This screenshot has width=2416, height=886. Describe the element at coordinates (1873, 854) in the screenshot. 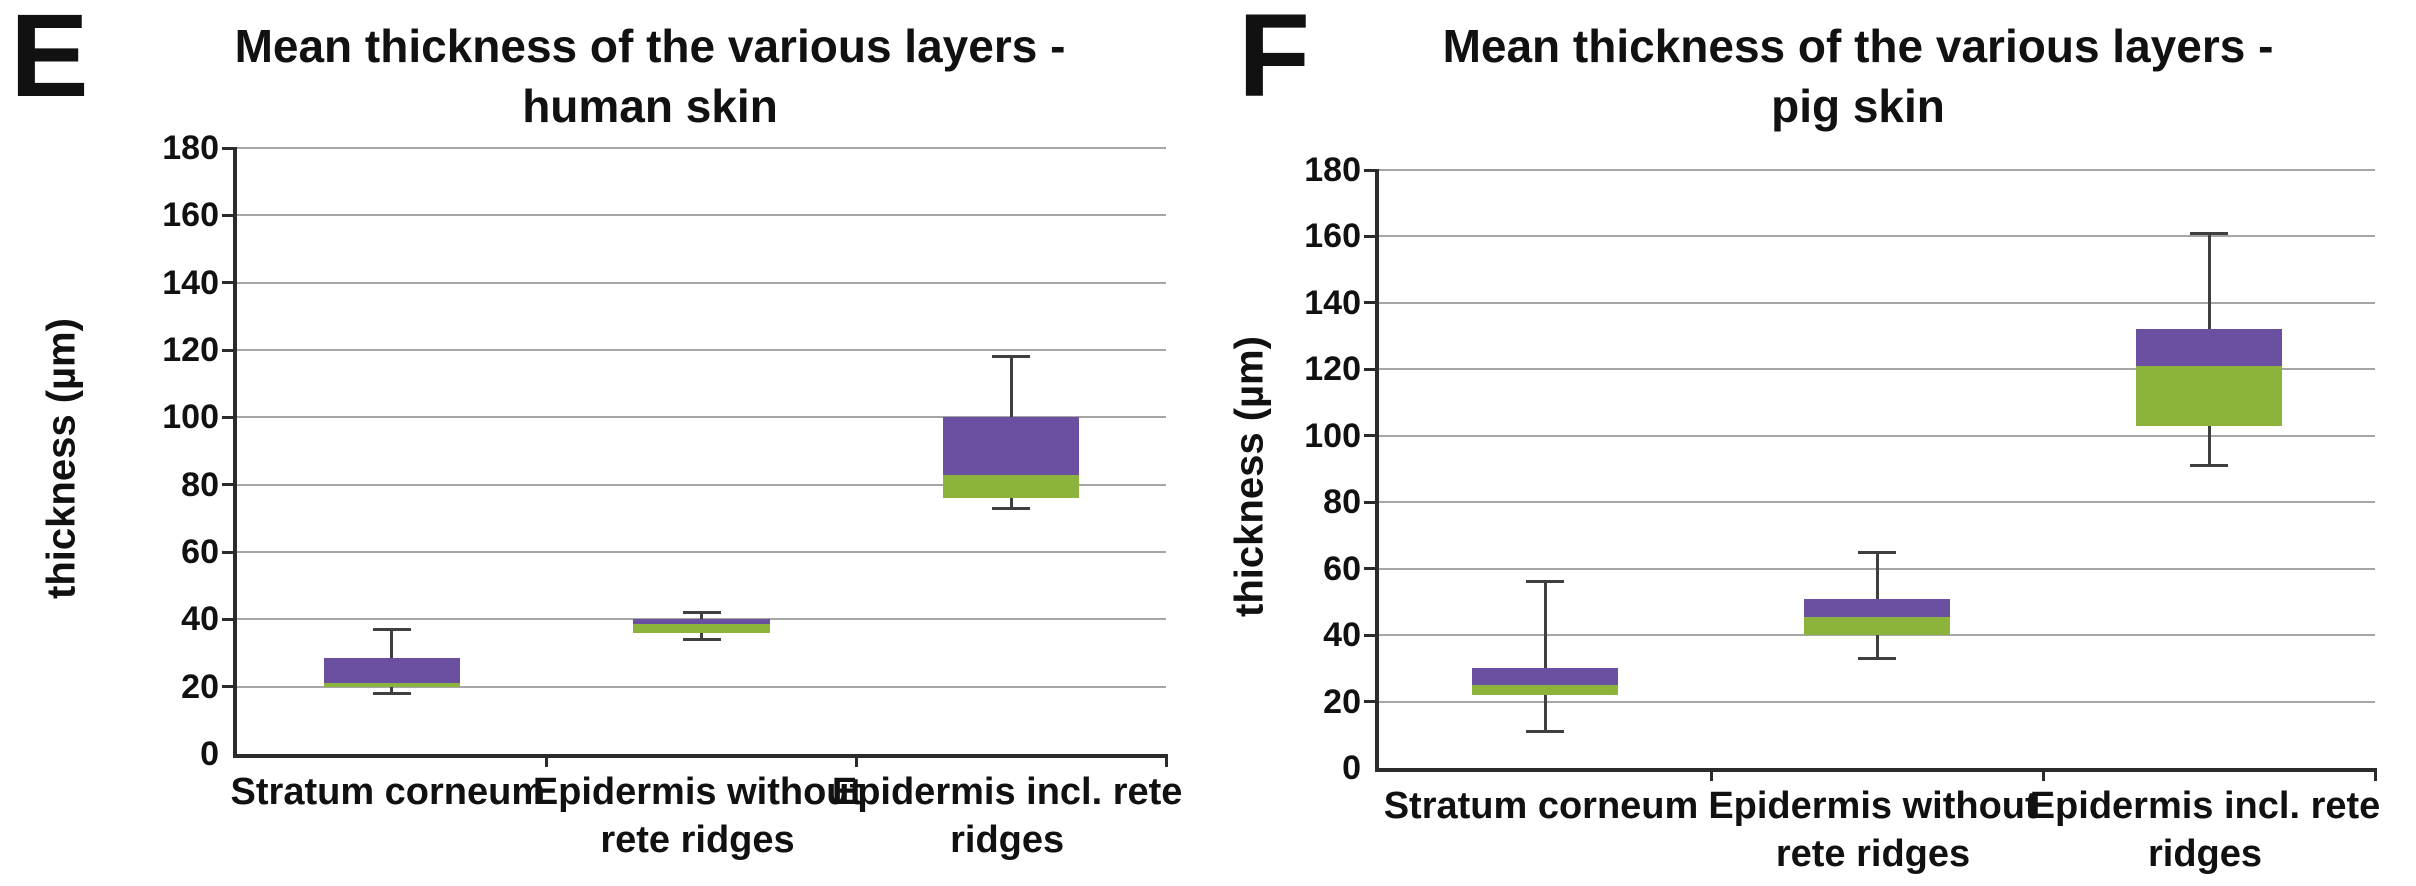

I see `category-label-line: rete ridges` at that location.